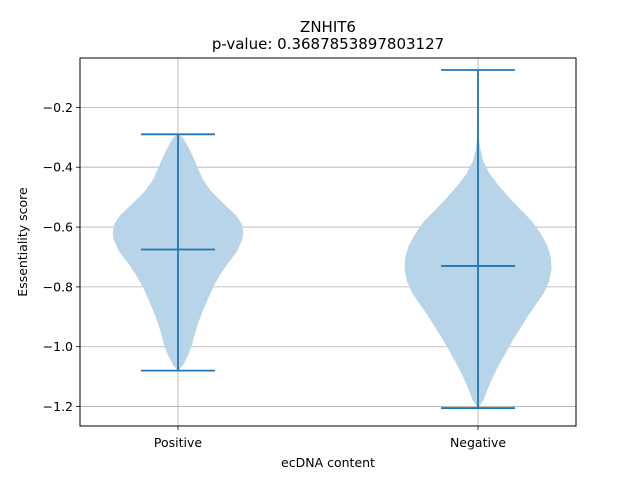 This screenshot has height=480, width=640. Describe the element at coordinates (58, 286) in the screenshot. I see `y-tick-label: −0.8` at that location.